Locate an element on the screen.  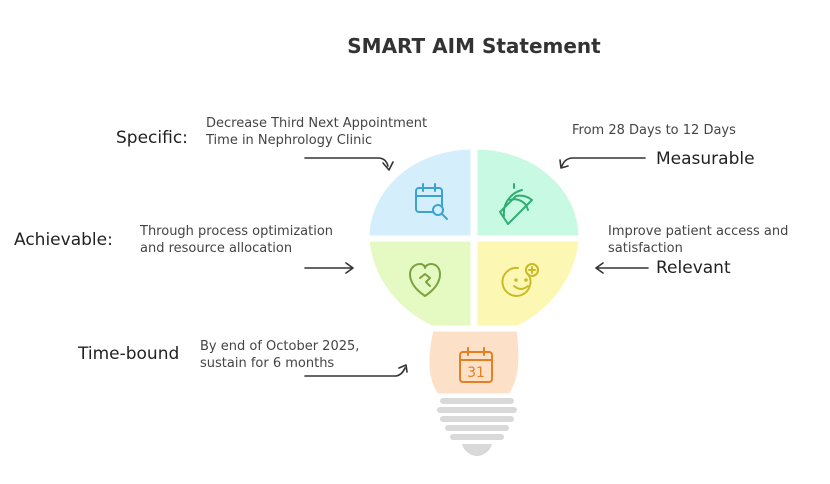
calendar-number: 31 is located at coordinates (476, 373).